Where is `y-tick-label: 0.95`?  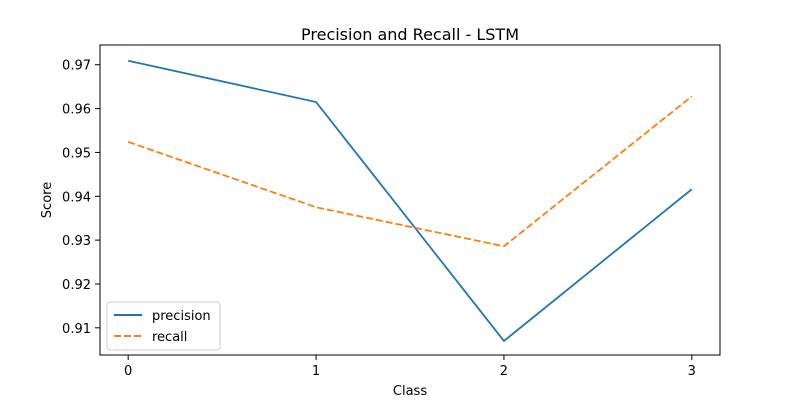
y-tick-label: 0.95 is located at coordinates (76, 153).